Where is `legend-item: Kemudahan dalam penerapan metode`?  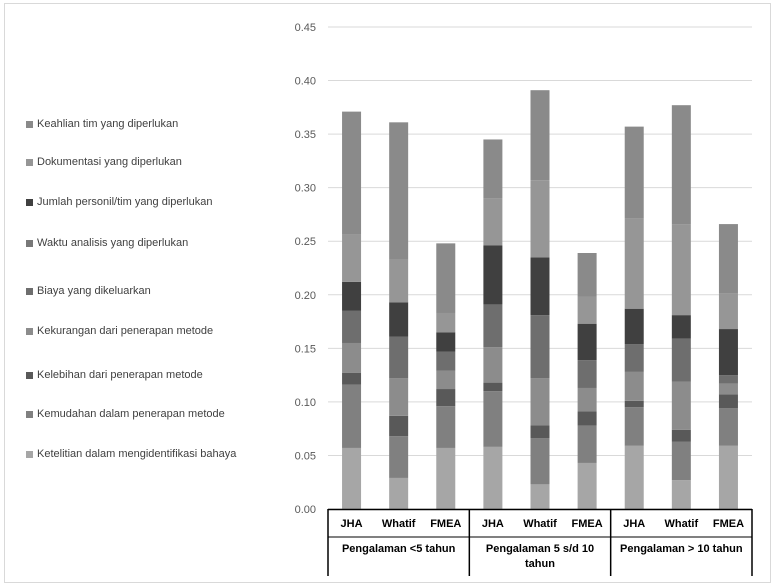
legend-item: Kemudahan dalam penerapan metode is located at coordinates (151, 414).